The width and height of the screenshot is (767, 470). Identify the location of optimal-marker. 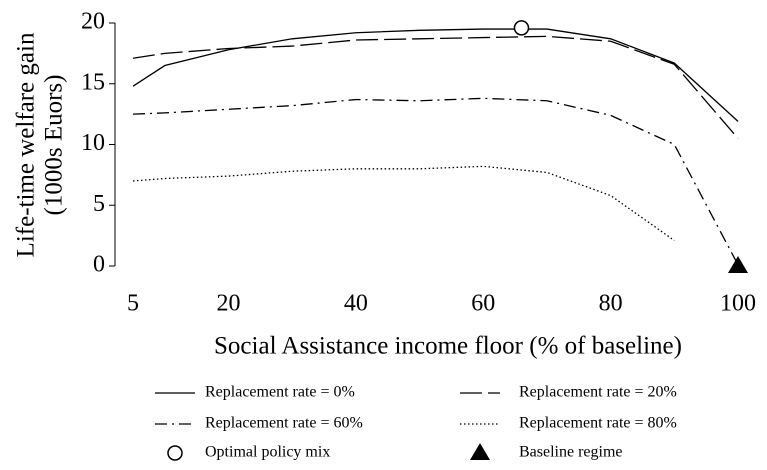
(521, 28).